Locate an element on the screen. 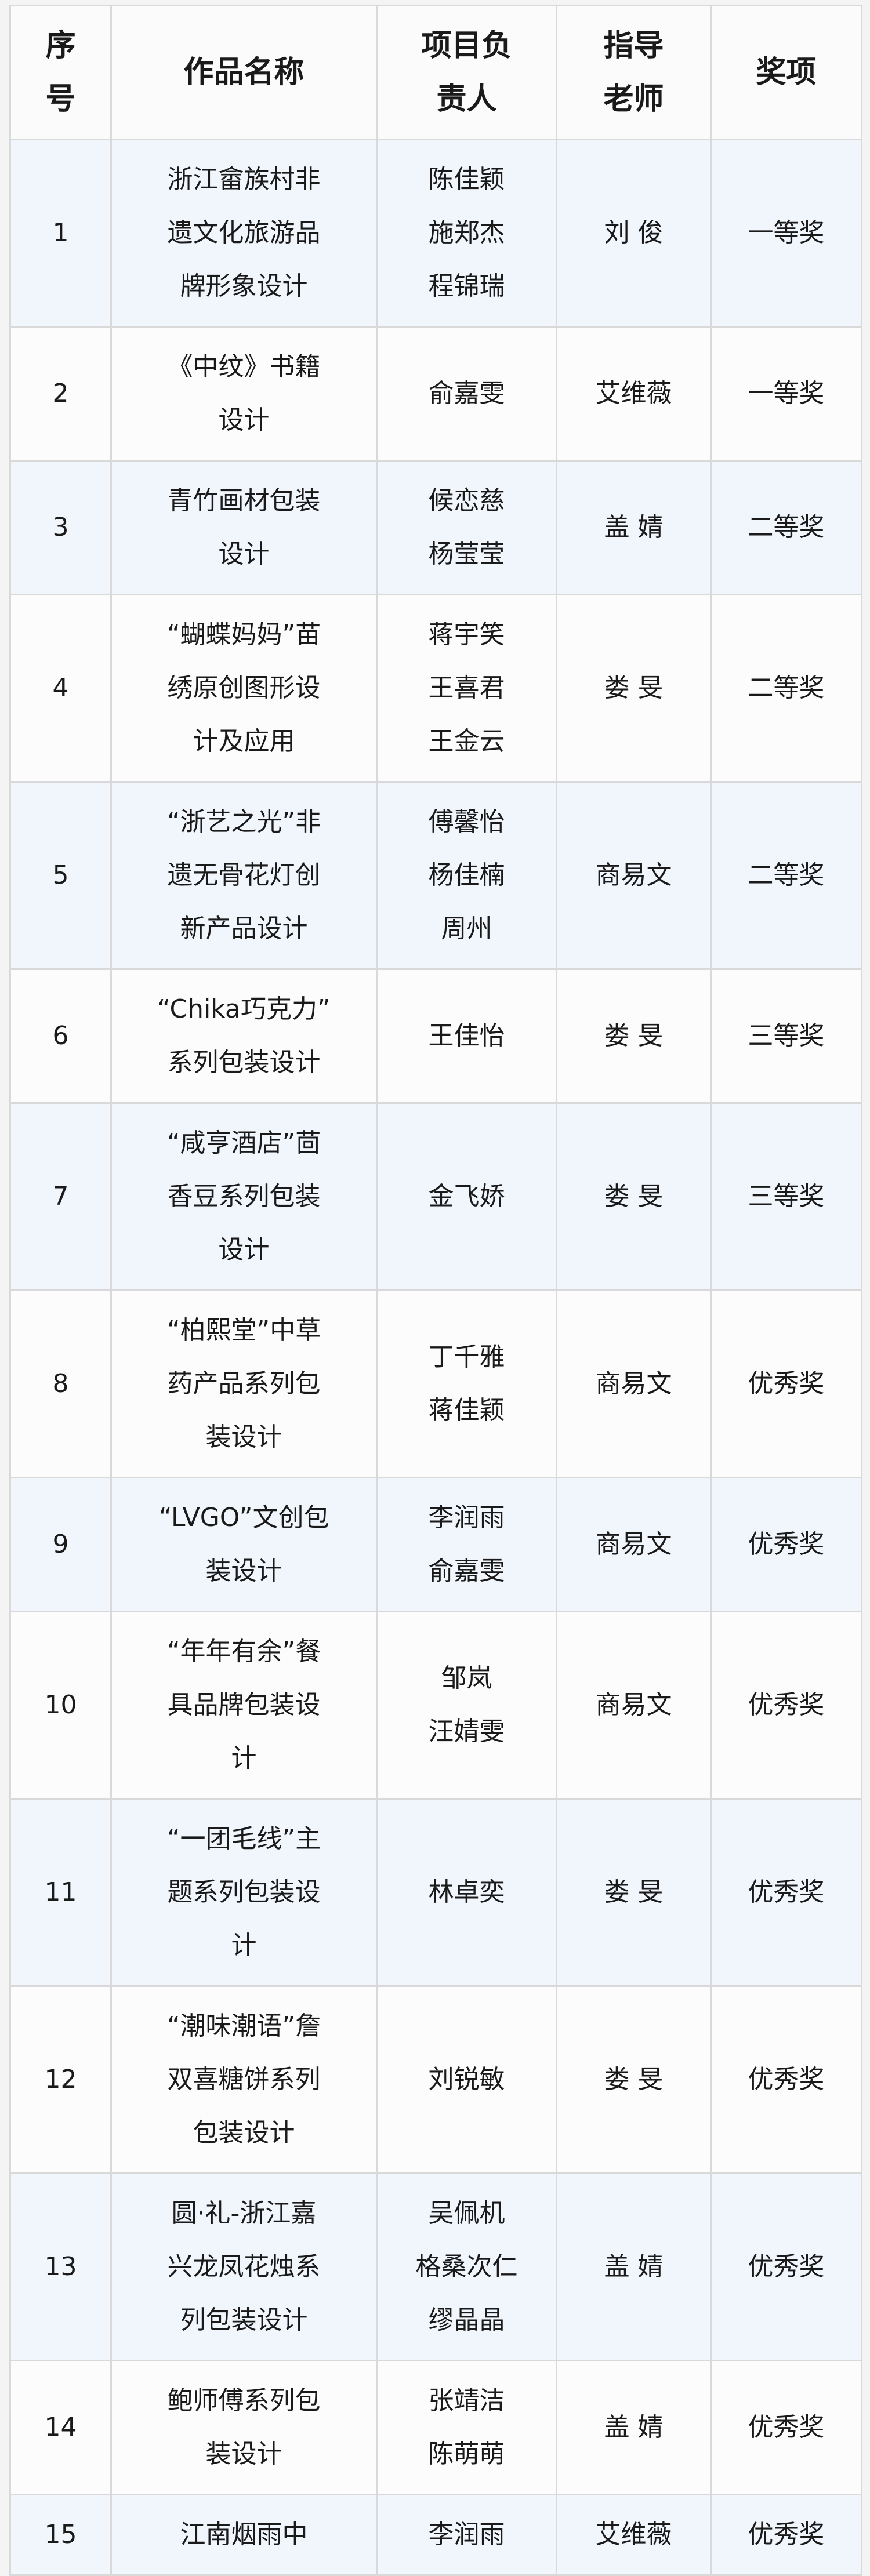 The height and width of the screenshot is (2576, 870). cell-leaders: 陈佳颖 施郑杰 程锦瑞 is located at coordinates (466, 233).